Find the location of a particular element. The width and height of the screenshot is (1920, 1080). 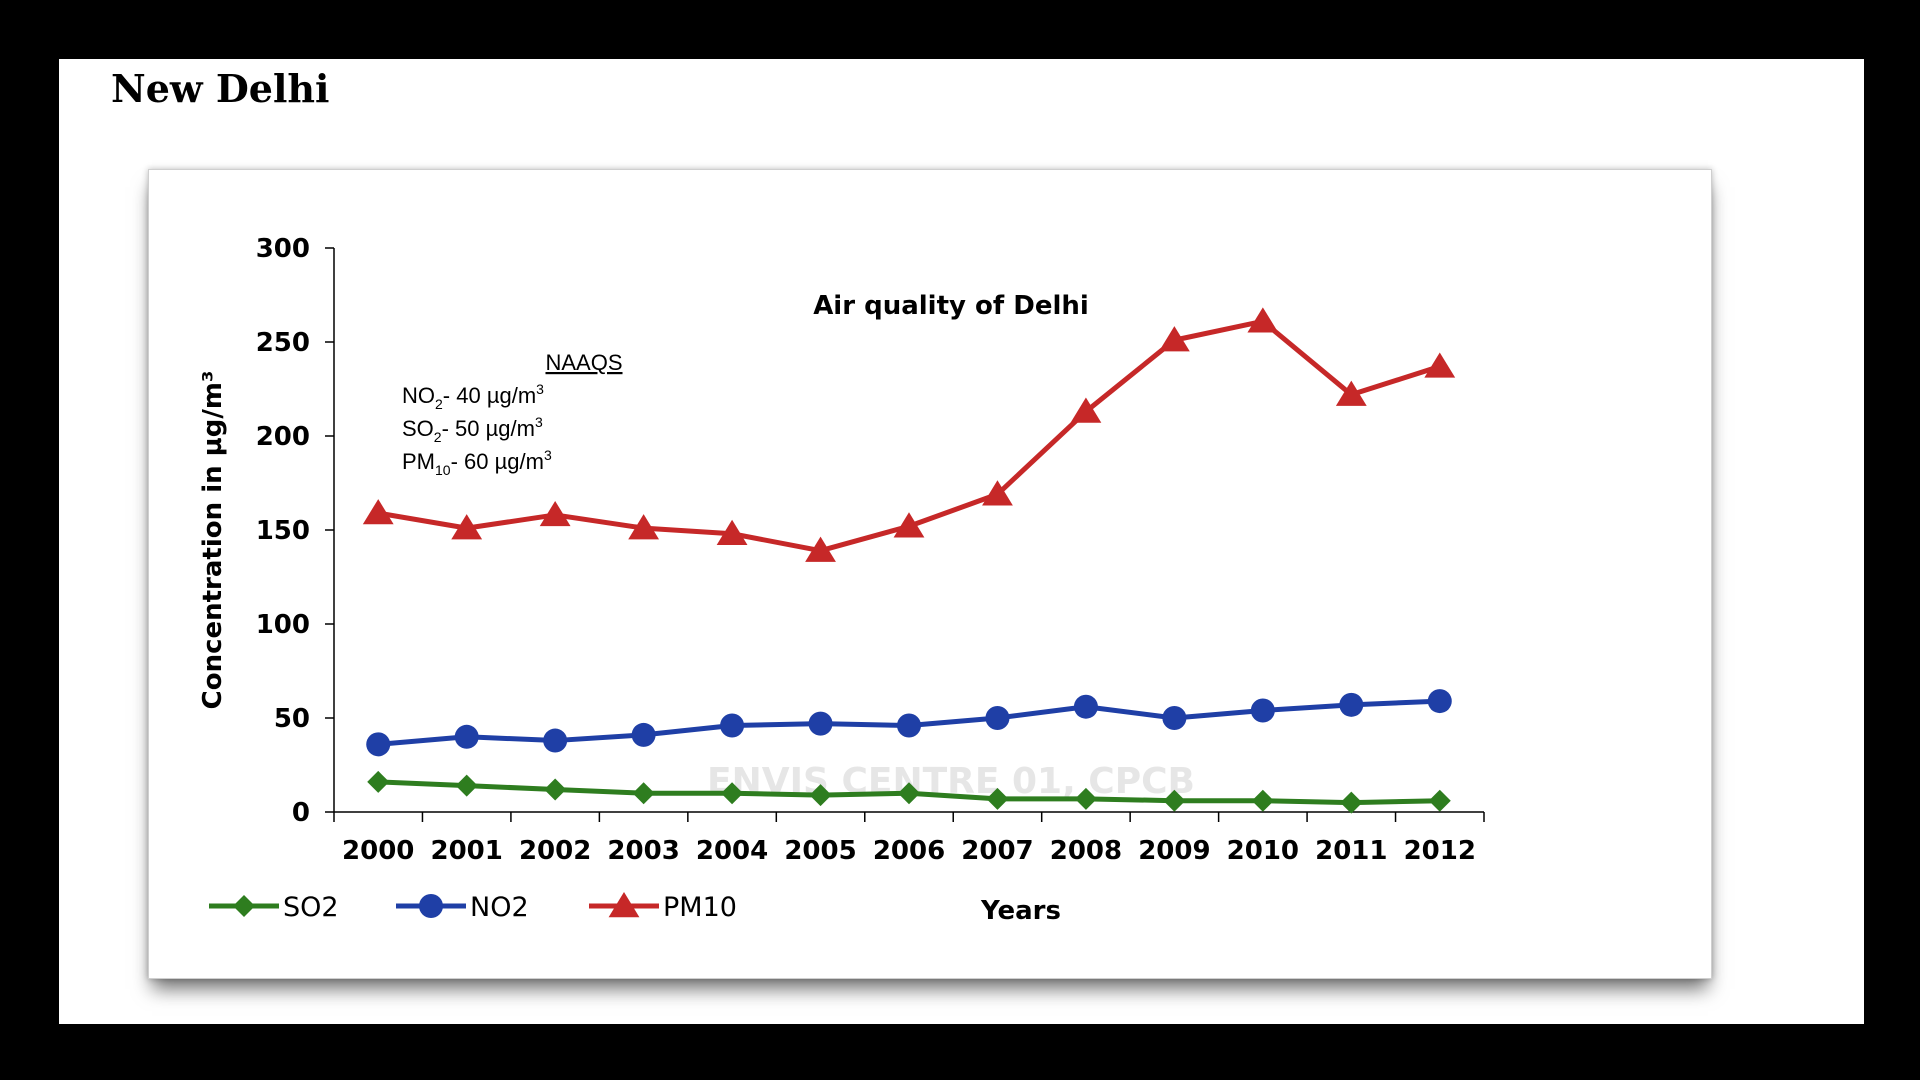

series-so2 is located at coordinates (909, 792).